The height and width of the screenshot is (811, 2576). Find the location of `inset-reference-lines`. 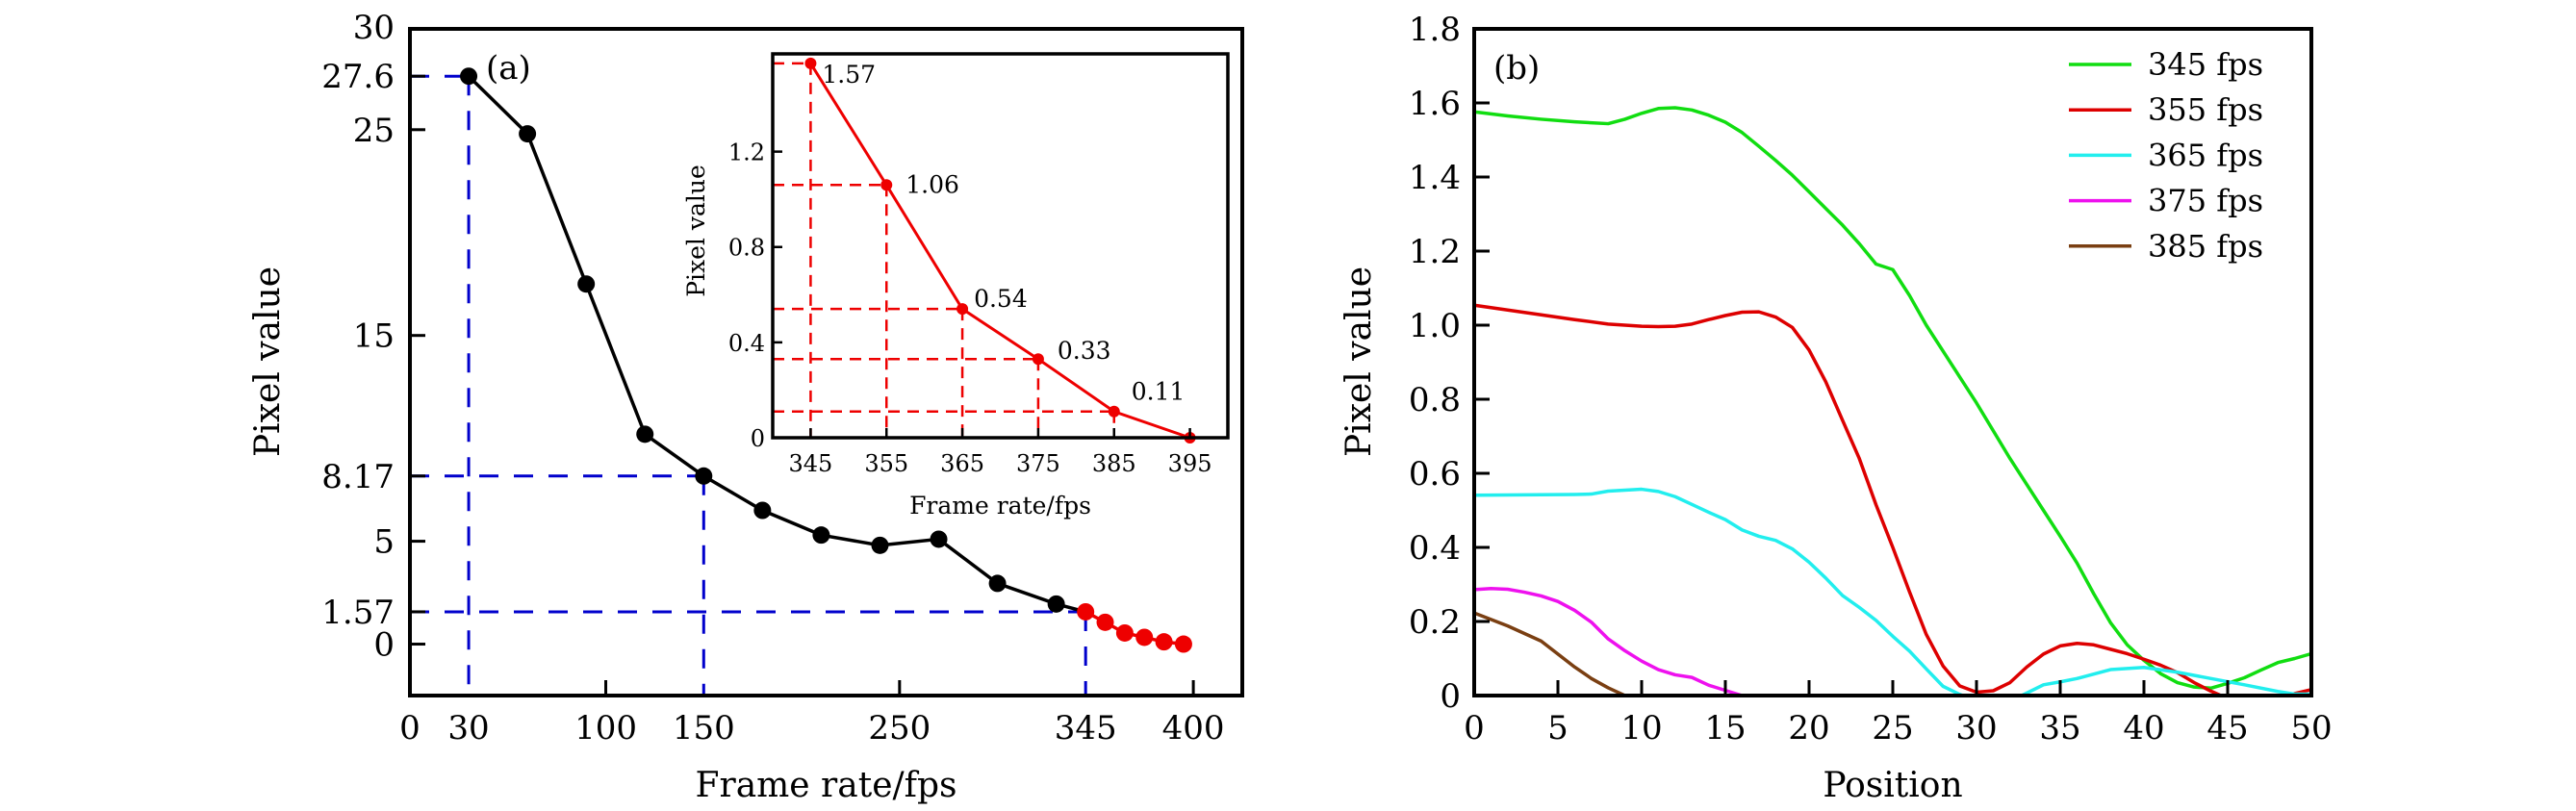

inset-reference-lines is located at coordinates (944, 250).